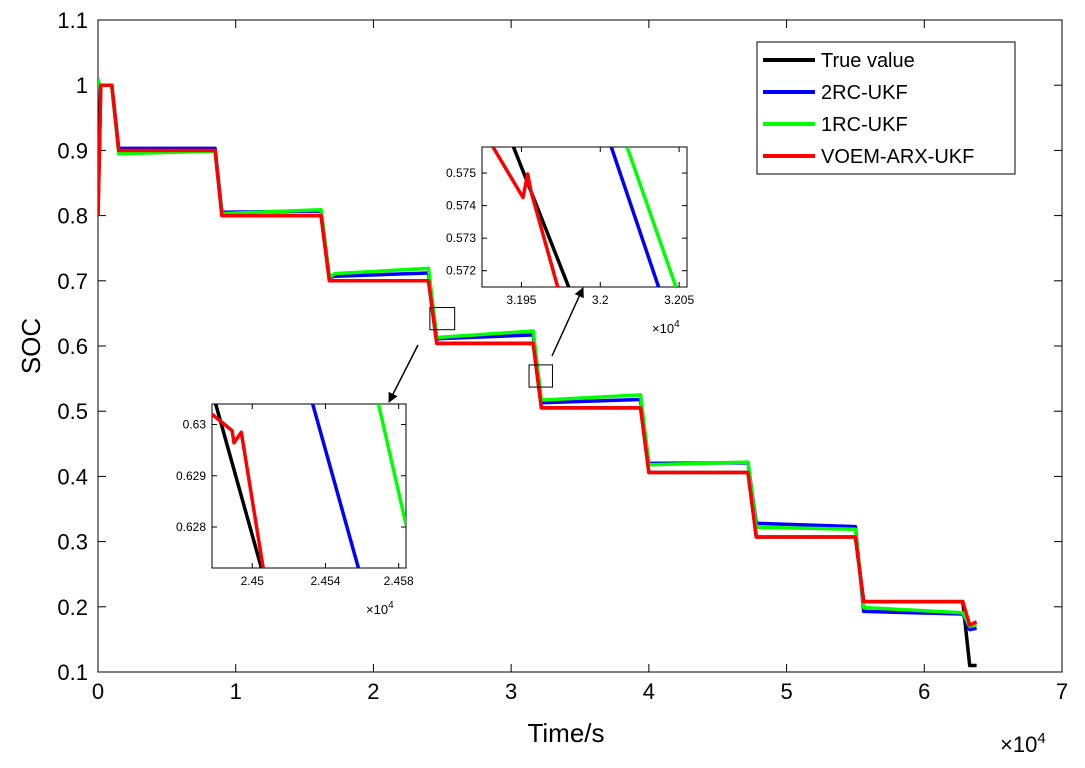 The image size is (1085, 768). Describe the element at coordinates (72, 150) in the screenshot. I see `y-tick-label: 0.9` at that location.